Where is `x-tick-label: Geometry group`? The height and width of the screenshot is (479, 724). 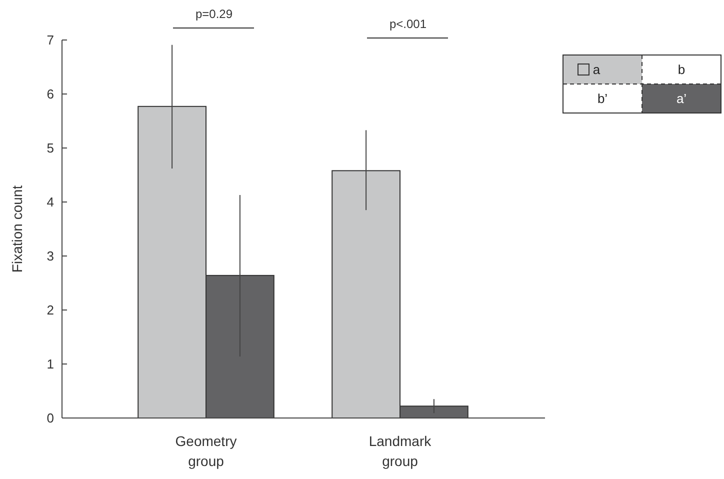 x-tick-label: Geometry group is located at coordinates (206, 451).